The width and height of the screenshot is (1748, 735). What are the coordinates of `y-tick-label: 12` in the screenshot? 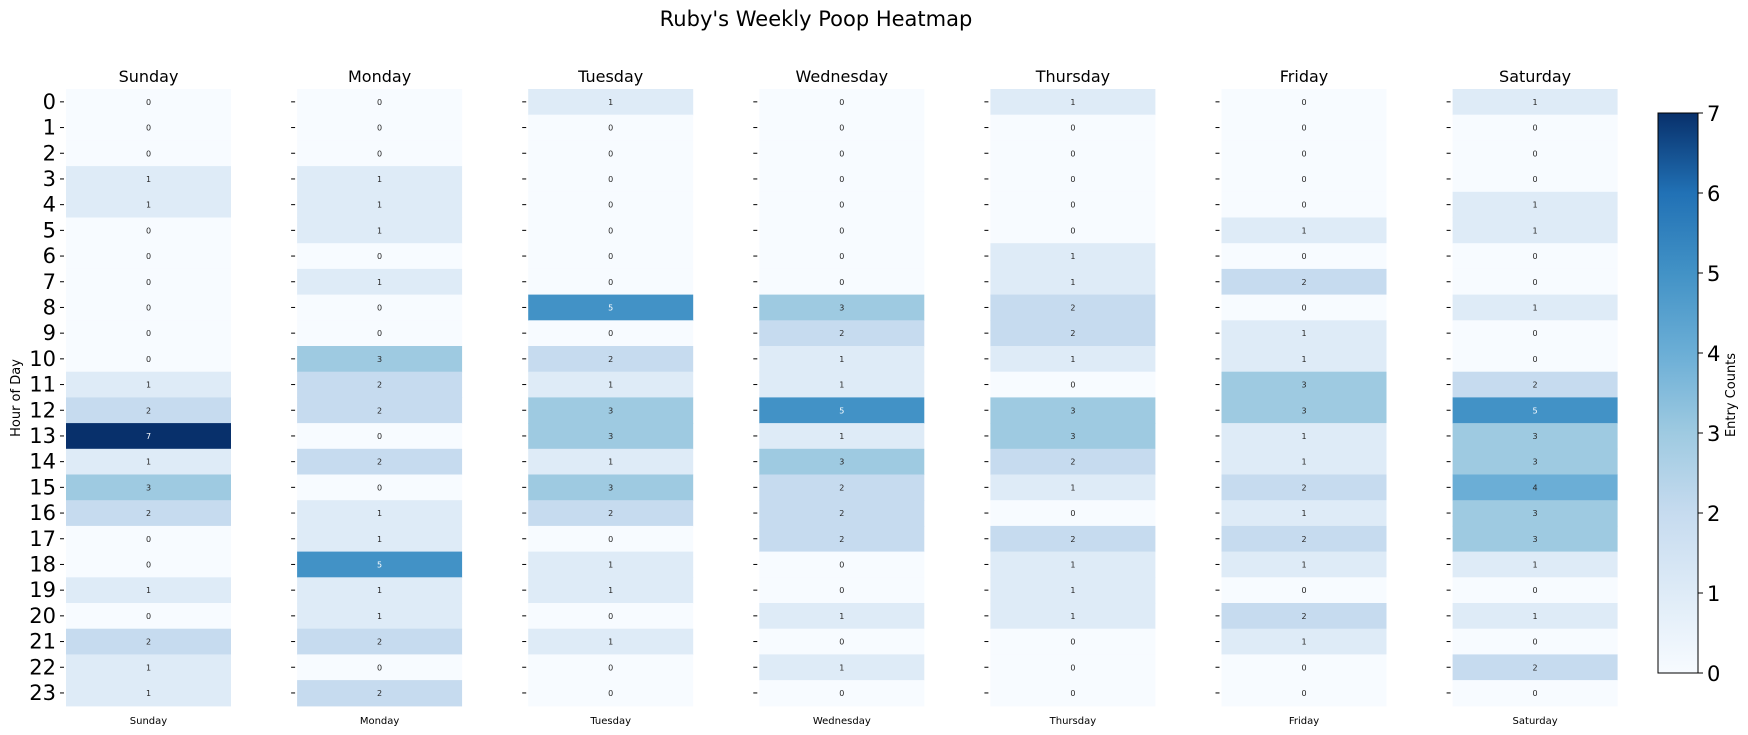 It's located at (42, 410).